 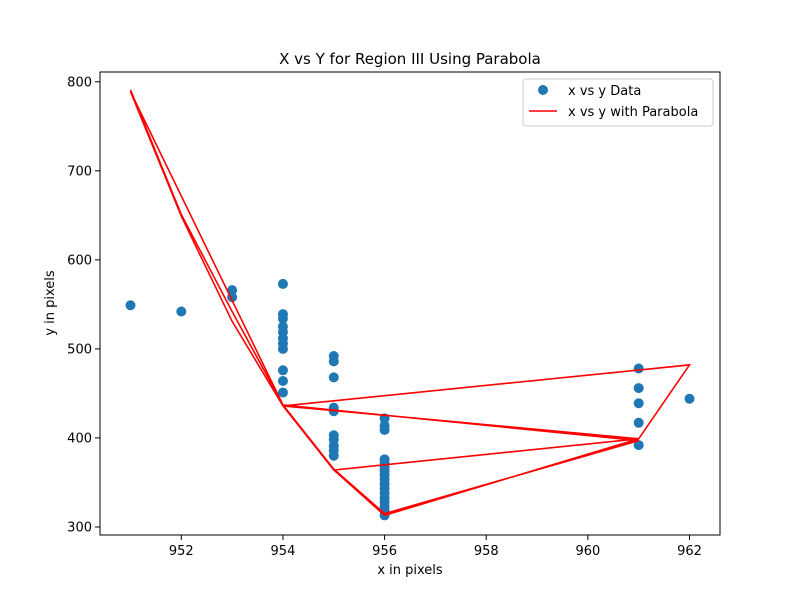 What do you see at coordinates (689, 551) in the screenshot?
I see `x-tick-label: 962` at bounding box center [689, 551].